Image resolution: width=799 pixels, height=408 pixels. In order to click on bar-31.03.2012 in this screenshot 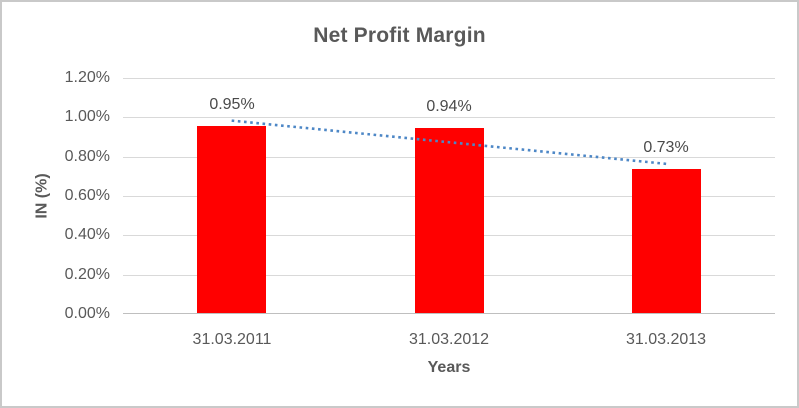, I will do `click(449, 220)`.